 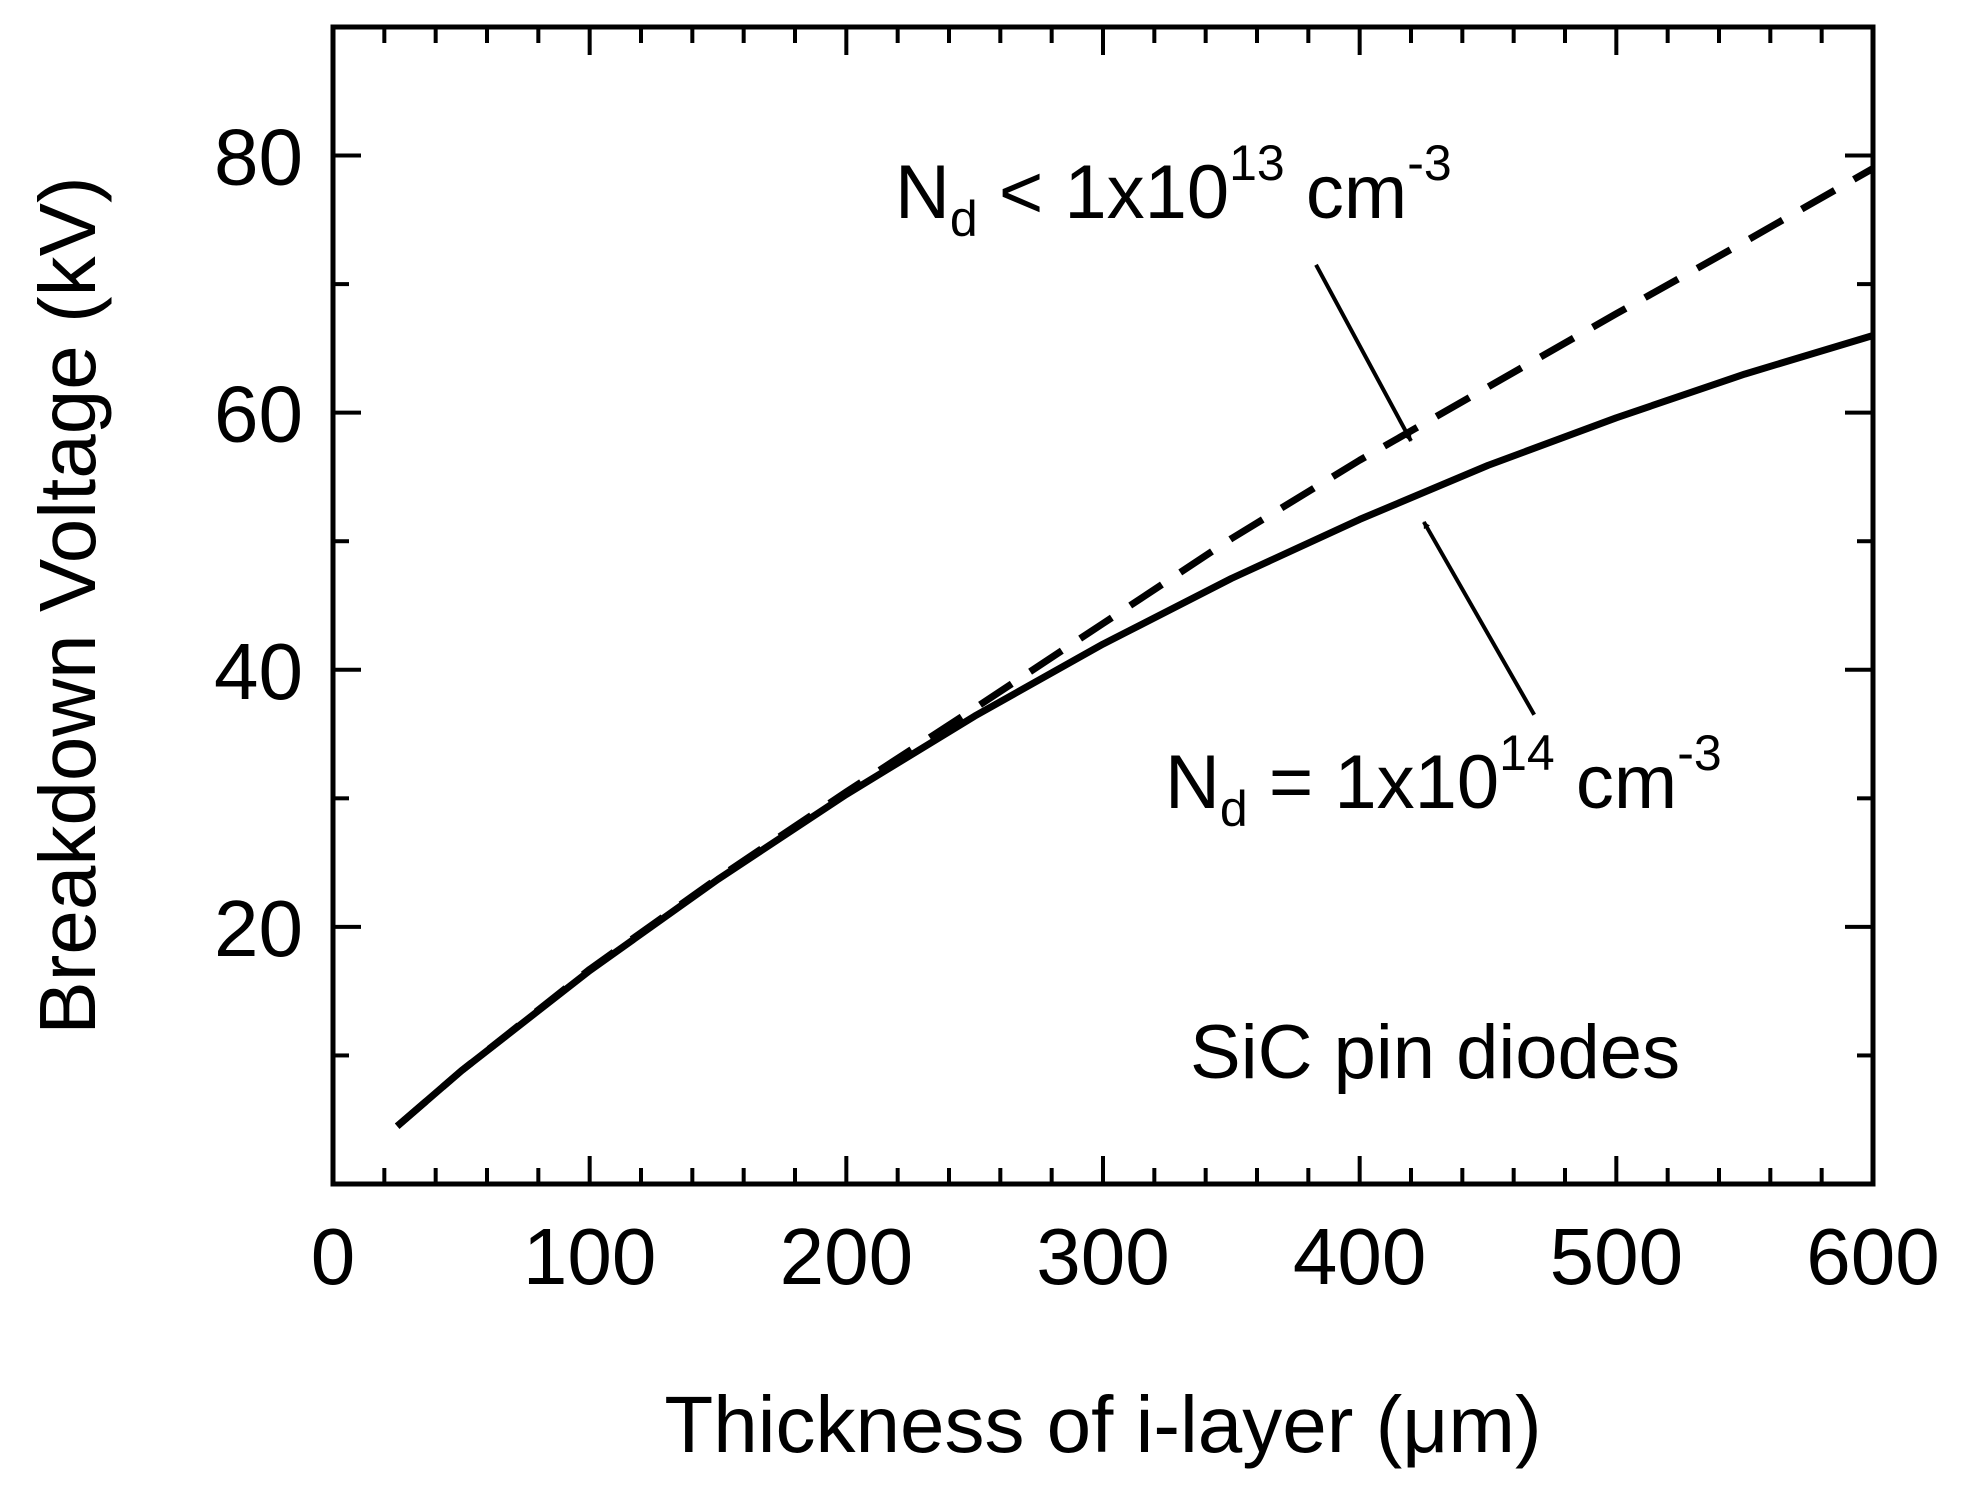 I want to click on x-tick-label: 500, so click(x=1616, y=1256).